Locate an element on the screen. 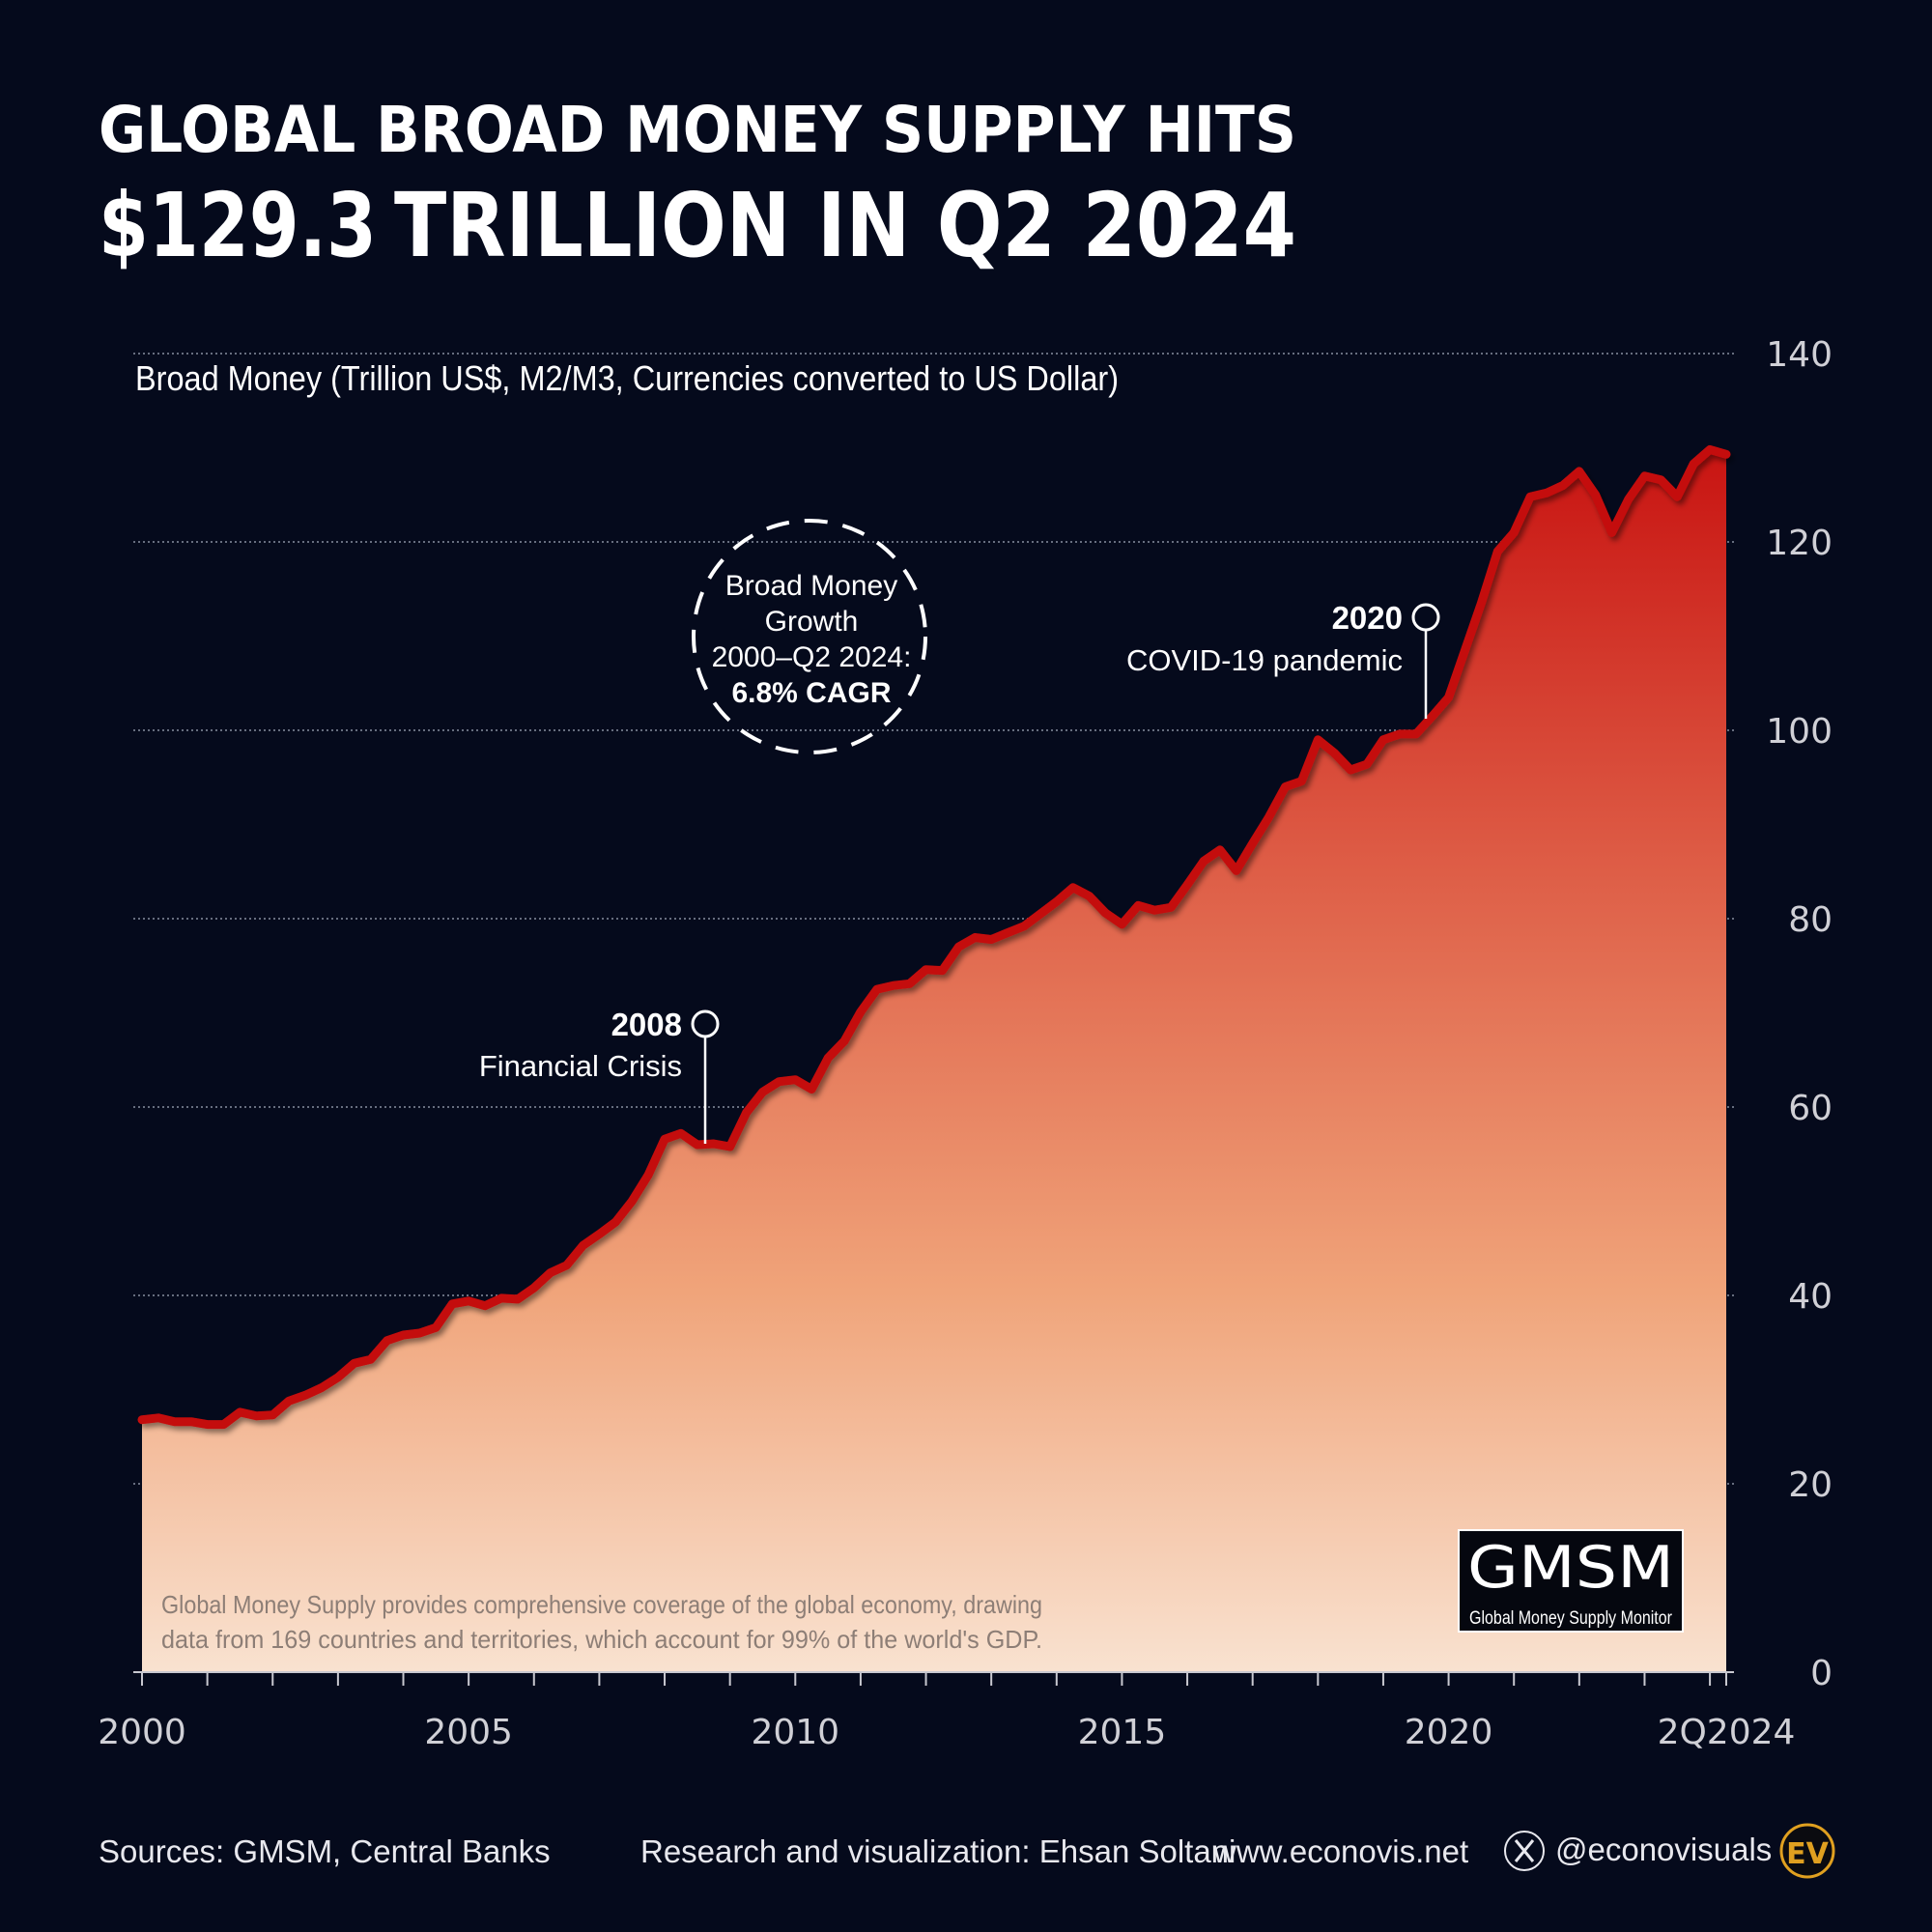  title-line-2-rest: TRILLION IN Q2 2024 is located at coordinates (845, 225).